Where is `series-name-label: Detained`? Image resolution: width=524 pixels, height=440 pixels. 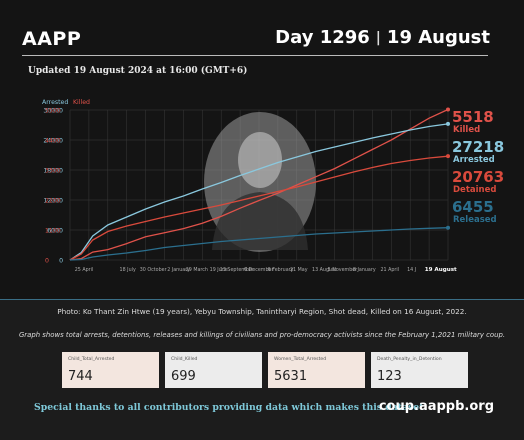 series-name-label: Detained is located at coordinates (474, 190).